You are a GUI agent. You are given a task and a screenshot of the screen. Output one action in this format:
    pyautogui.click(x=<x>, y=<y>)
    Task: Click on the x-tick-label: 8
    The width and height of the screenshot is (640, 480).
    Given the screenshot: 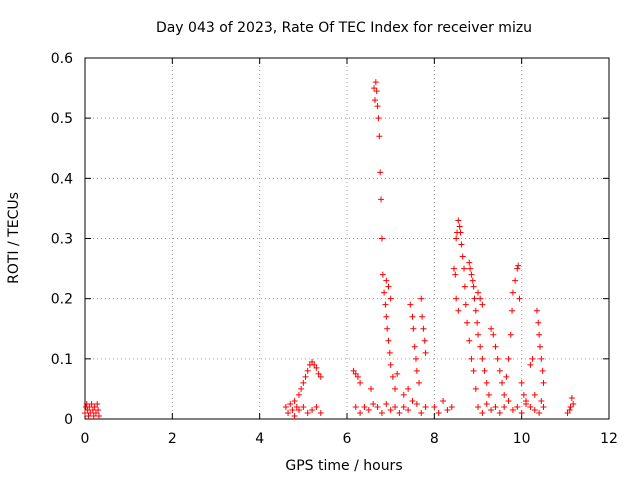 What is the action you would take?
    pyautogui.click(x=434, y=439)
    